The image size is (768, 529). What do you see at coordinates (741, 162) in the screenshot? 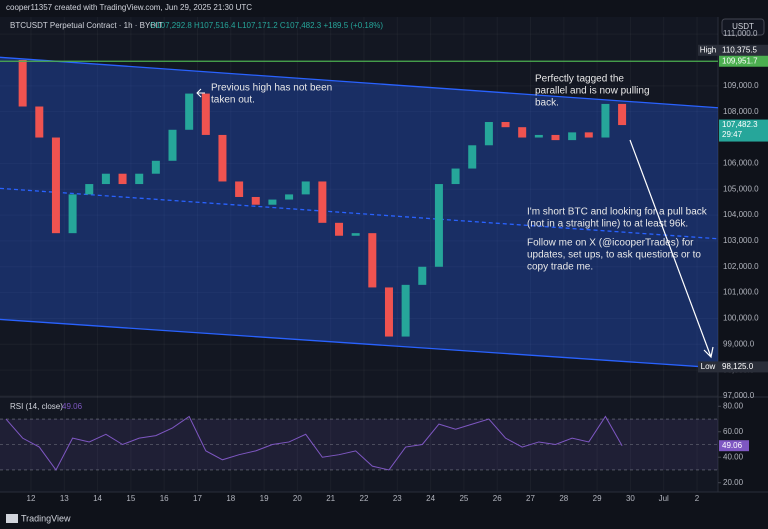
I see `y-tick-label: 106,000.0` at bounding box center [741, 162].